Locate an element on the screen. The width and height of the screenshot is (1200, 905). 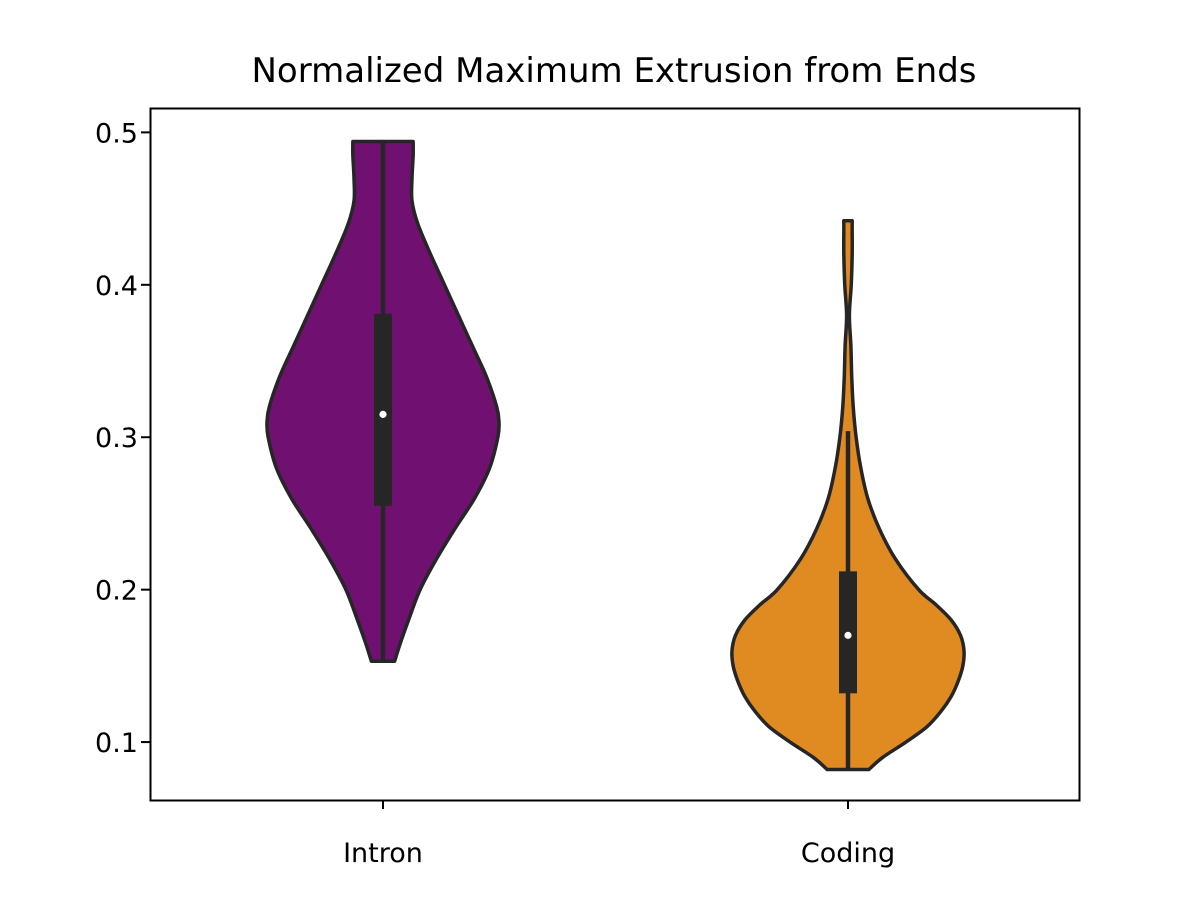
x-tick-label-intron: Intron is located at coordinates (383, 853).